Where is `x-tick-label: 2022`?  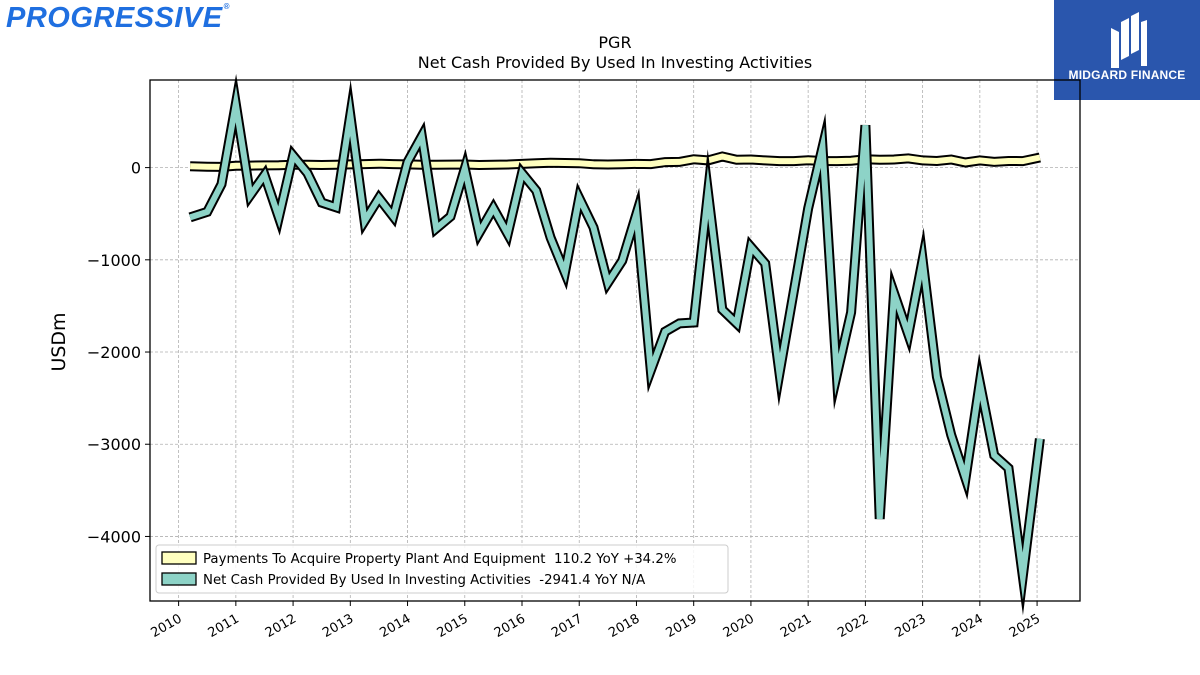 x-tick-label: 2022 is located at coordinates (853, 626).